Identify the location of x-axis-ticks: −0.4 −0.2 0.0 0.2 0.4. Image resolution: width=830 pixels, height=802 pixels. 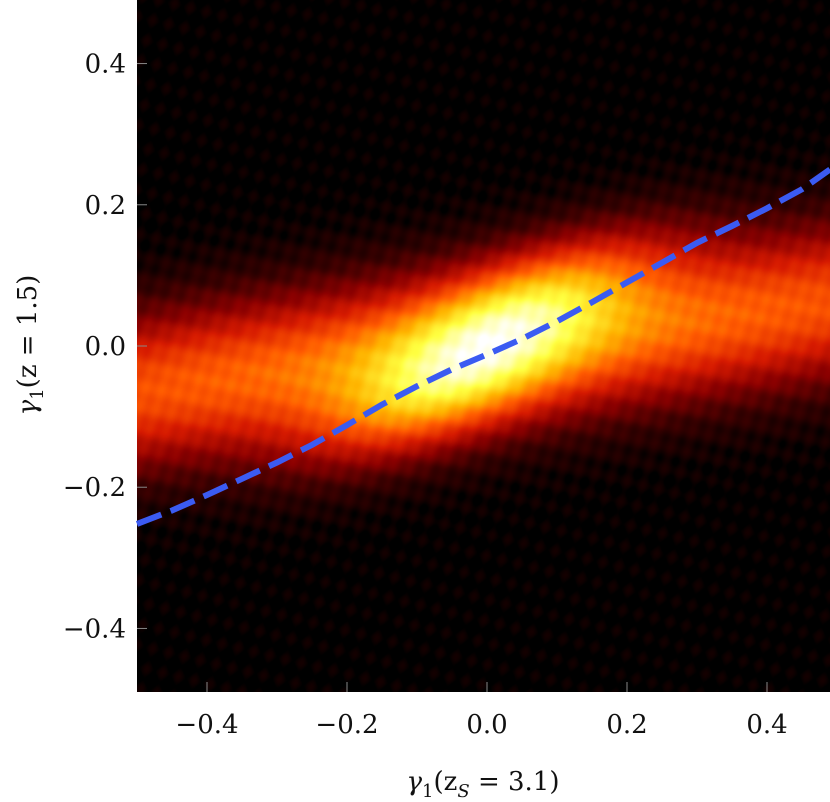
(481, 711).